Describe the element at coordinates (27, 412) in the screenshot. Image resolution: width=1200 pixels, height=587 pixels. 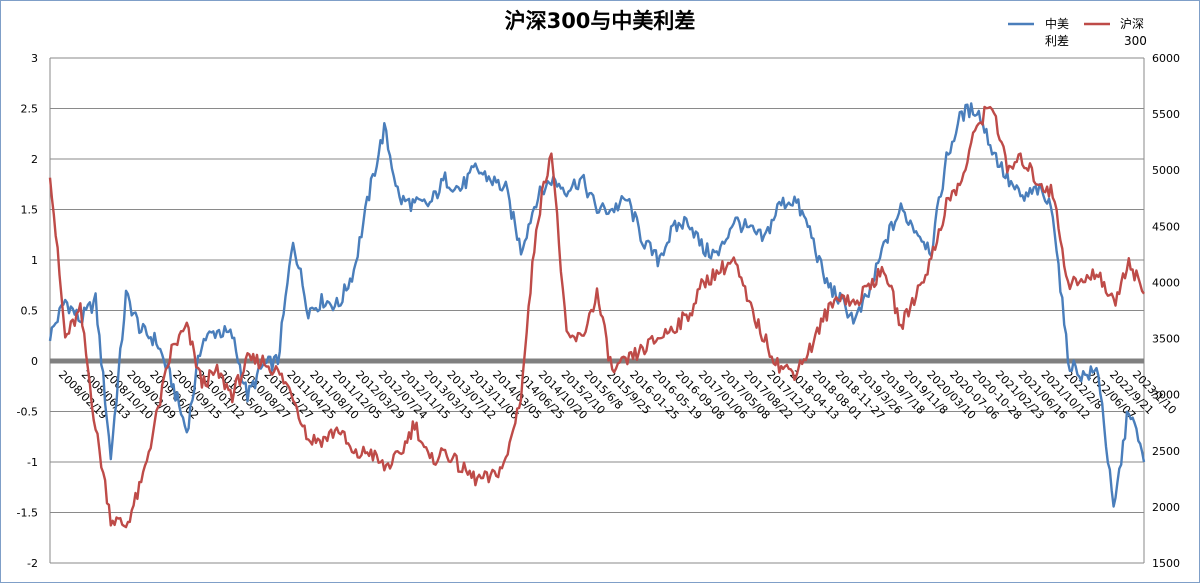
I see `y-left-tick-label: -0.5` at that location.